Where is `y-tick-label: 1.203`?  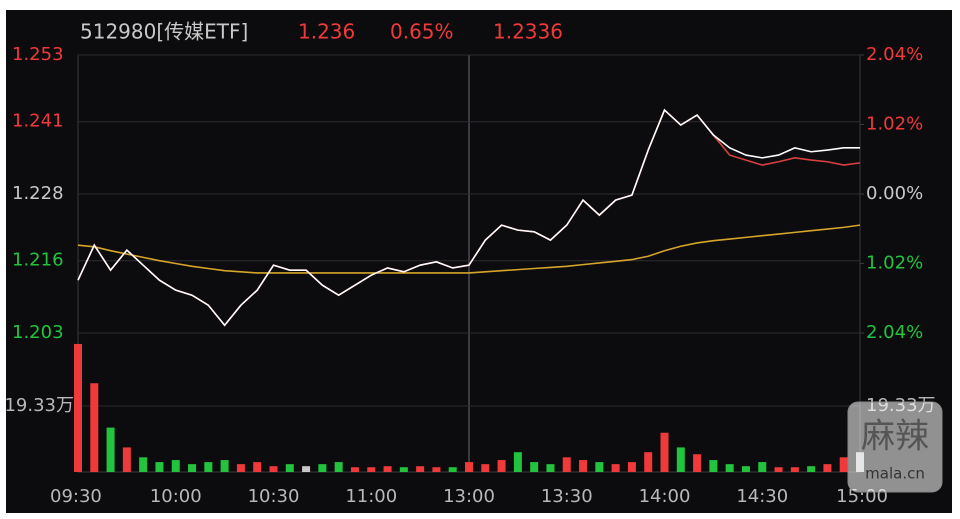
y-tick-label: 1.203 is located at coordinates (38, 332).